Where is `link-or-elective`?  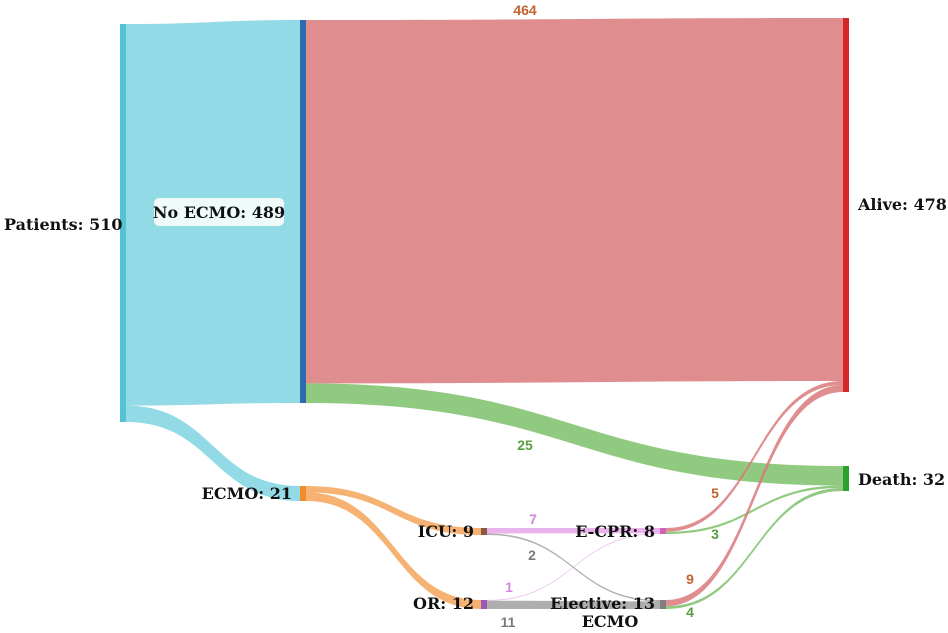
link-or-elective is located at coordinates (573, 604).